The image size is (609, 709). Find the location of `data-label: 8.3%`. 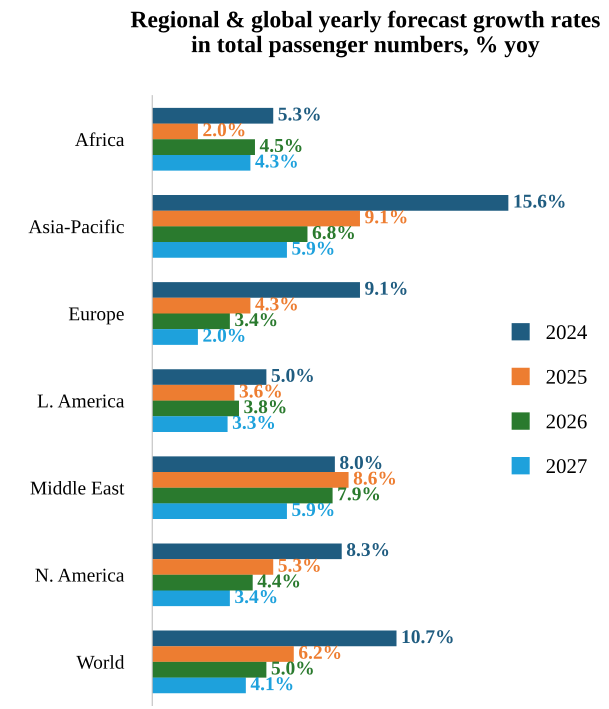

data-label: 8.3% is located at coordinates (367, 549).